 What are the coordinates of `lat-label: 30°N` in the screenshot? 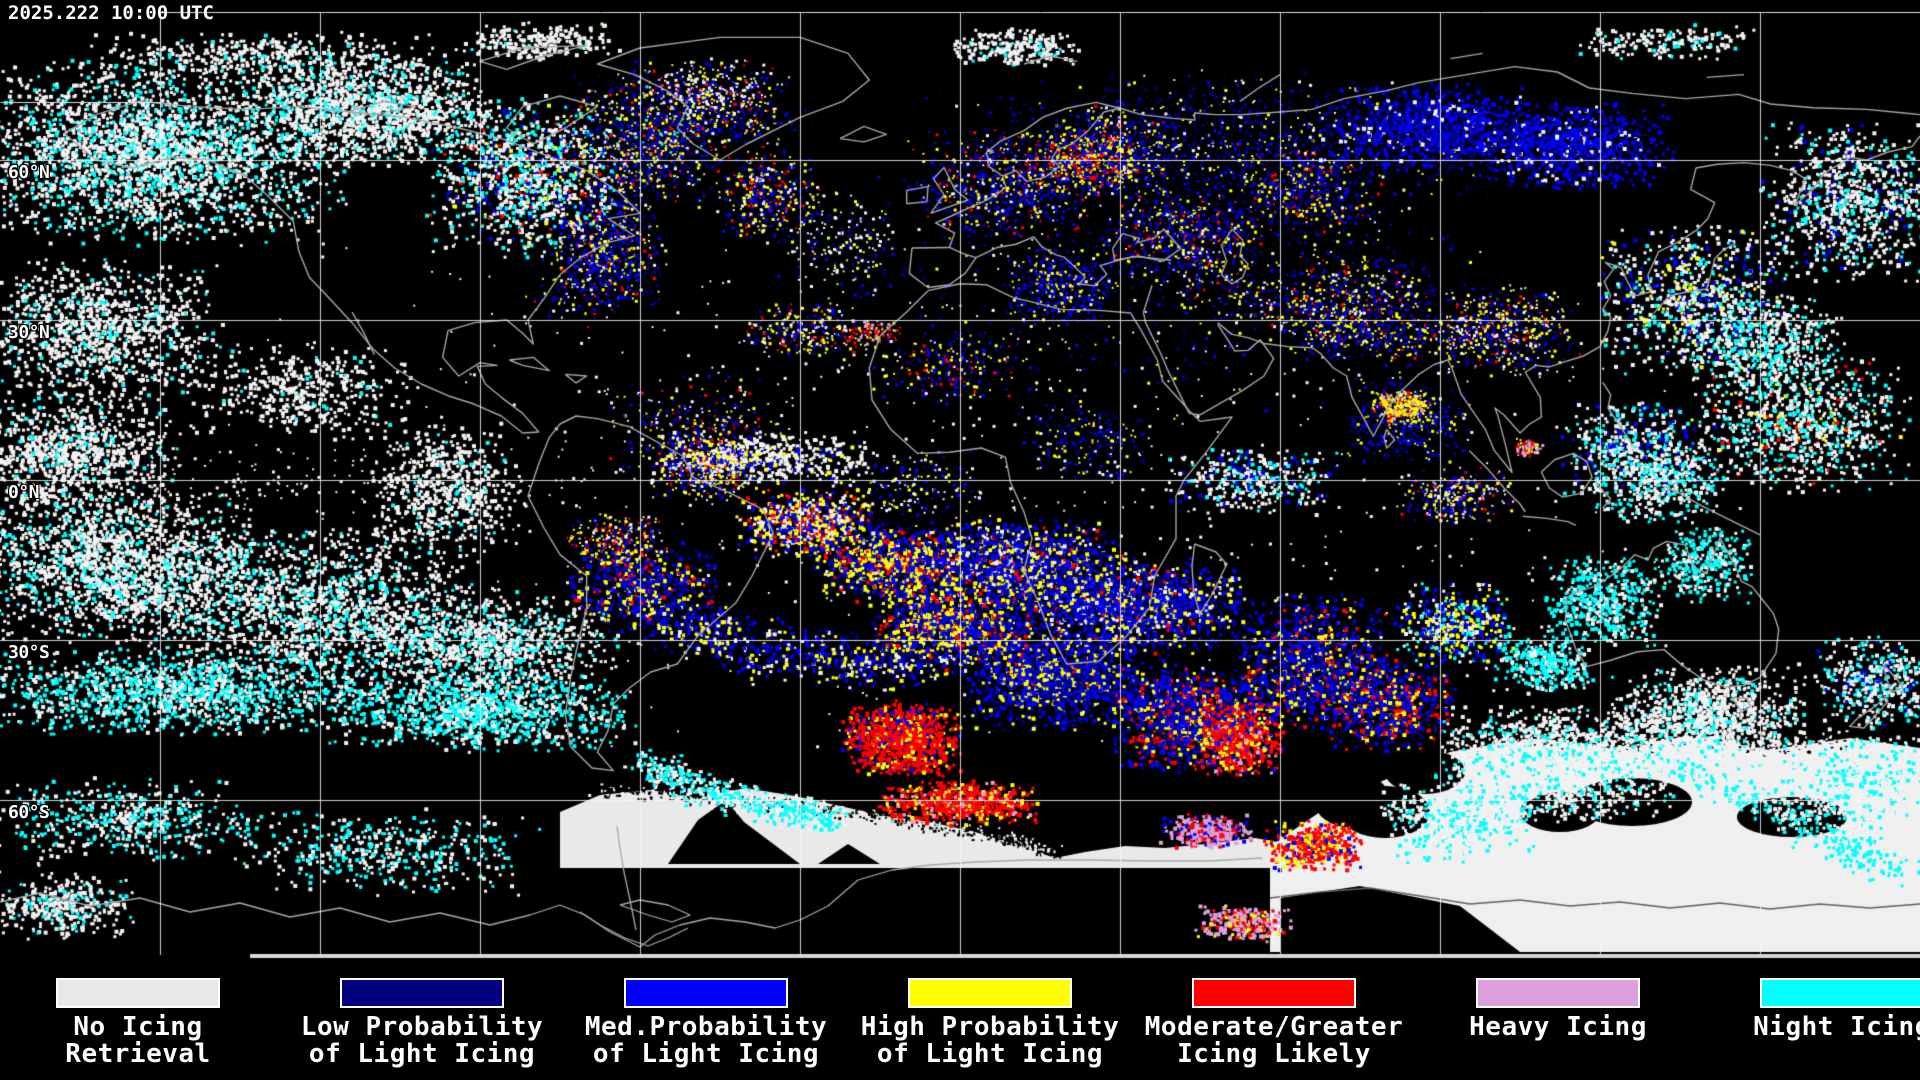 It's located at (29, 332).